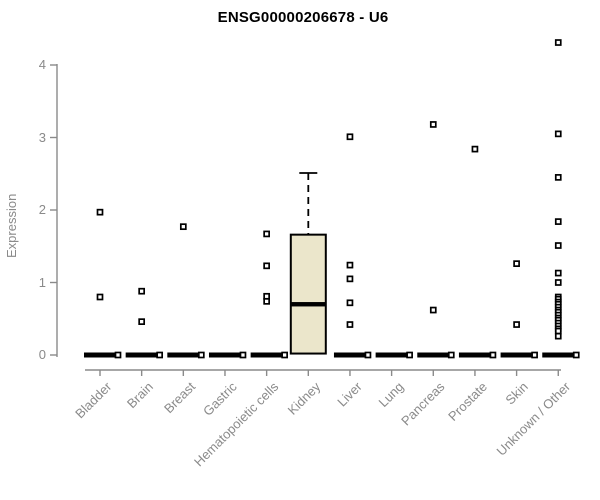 The image size is (600, 500). Describe the element at coordinates (42, 282) in the screenshot. I see `y-tick-label: 1` at that location.